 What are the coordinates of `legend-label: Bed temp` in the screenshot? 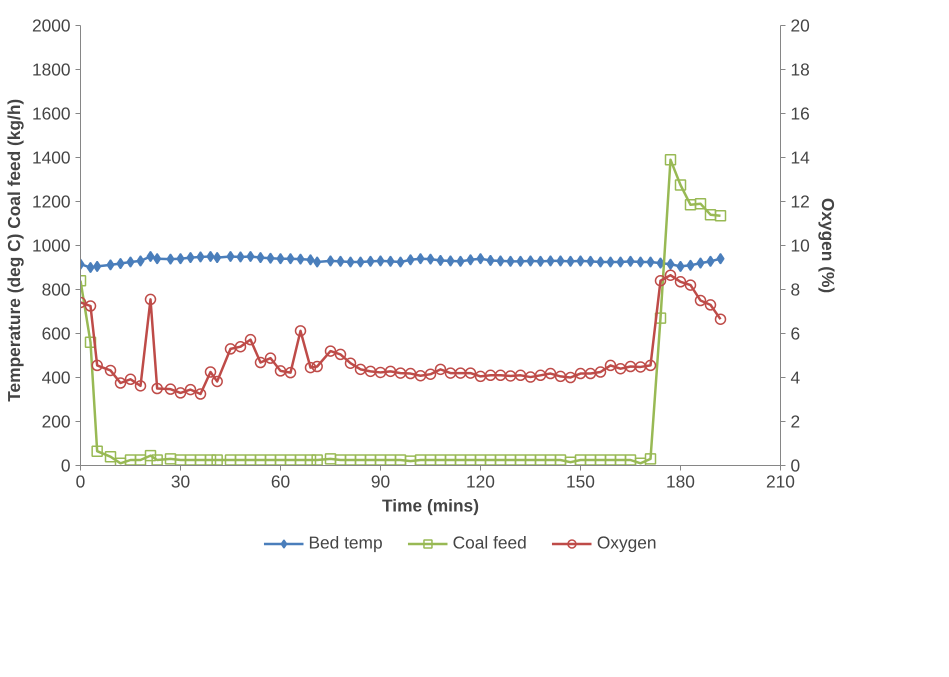 It's located at (345, 543).